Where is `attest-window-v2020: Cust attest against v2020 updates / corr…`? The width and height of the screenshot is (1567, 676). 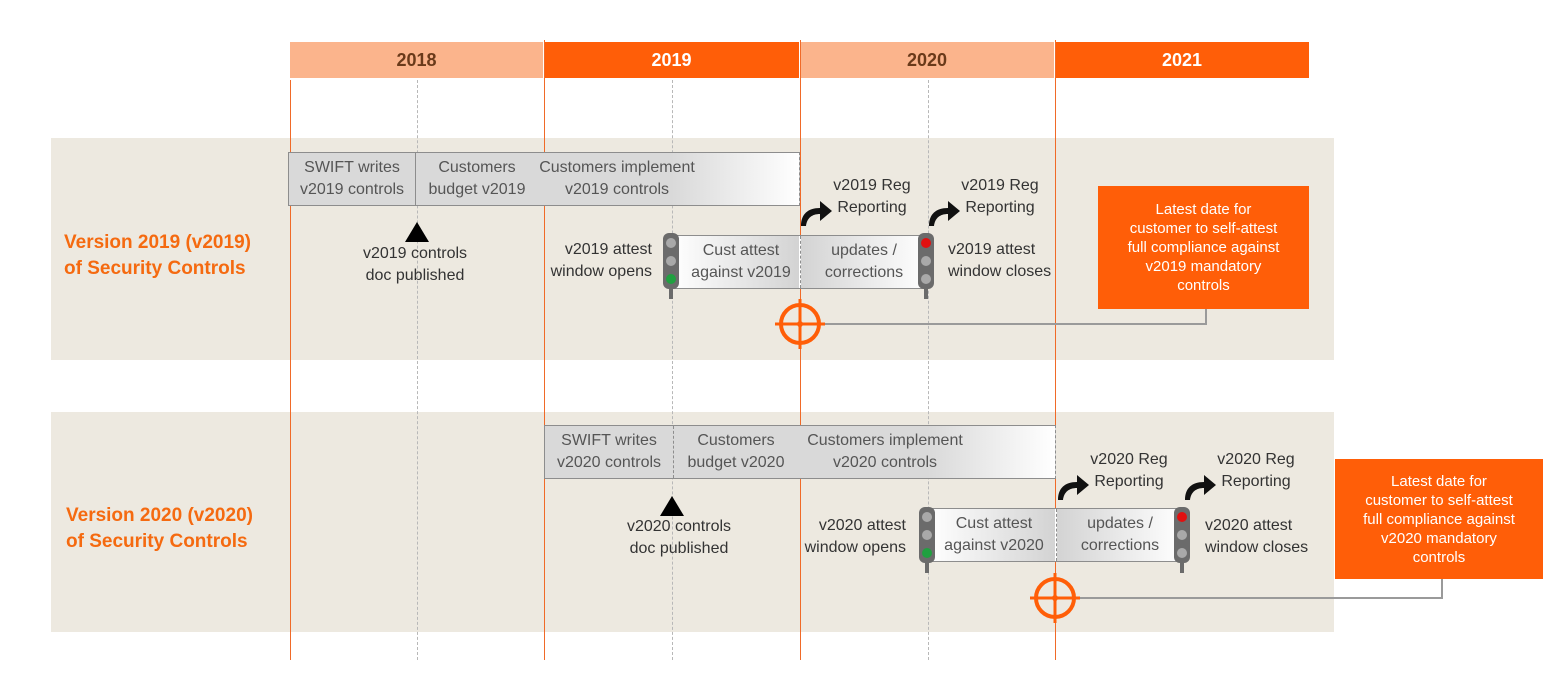 attest-window-v2020: Cust attest against v2020 updates / corr… is located at coordinates (1056, 535).